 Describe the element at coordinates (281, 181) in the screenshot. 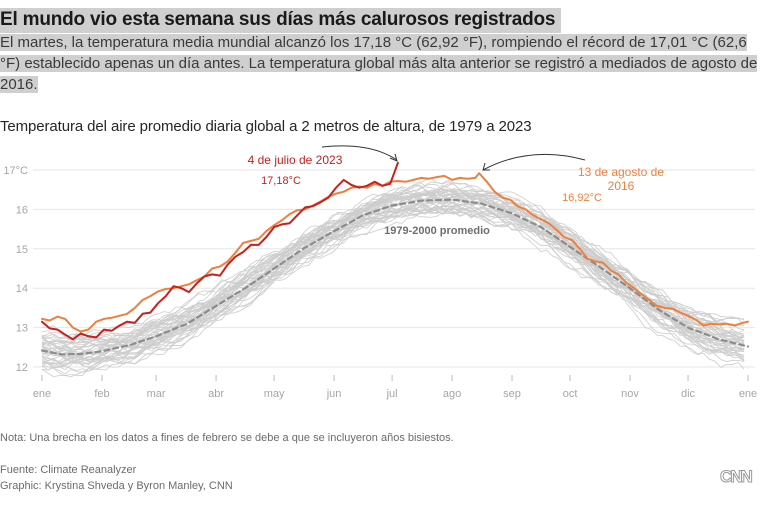

I see `annotation-2023-value: 17,18°C` at that location.